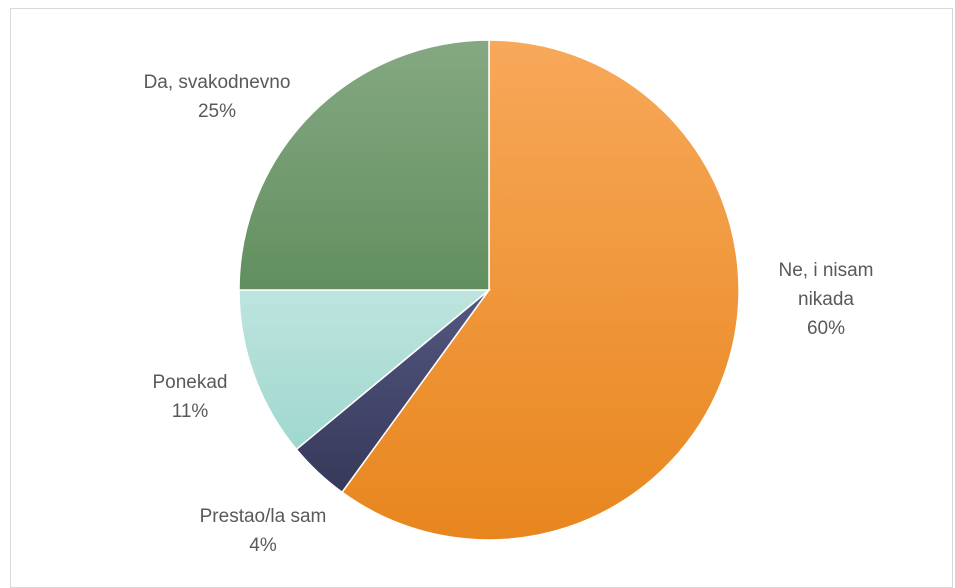  I want to click on pie-slice-da-svakodnevno, so click(364, 165).